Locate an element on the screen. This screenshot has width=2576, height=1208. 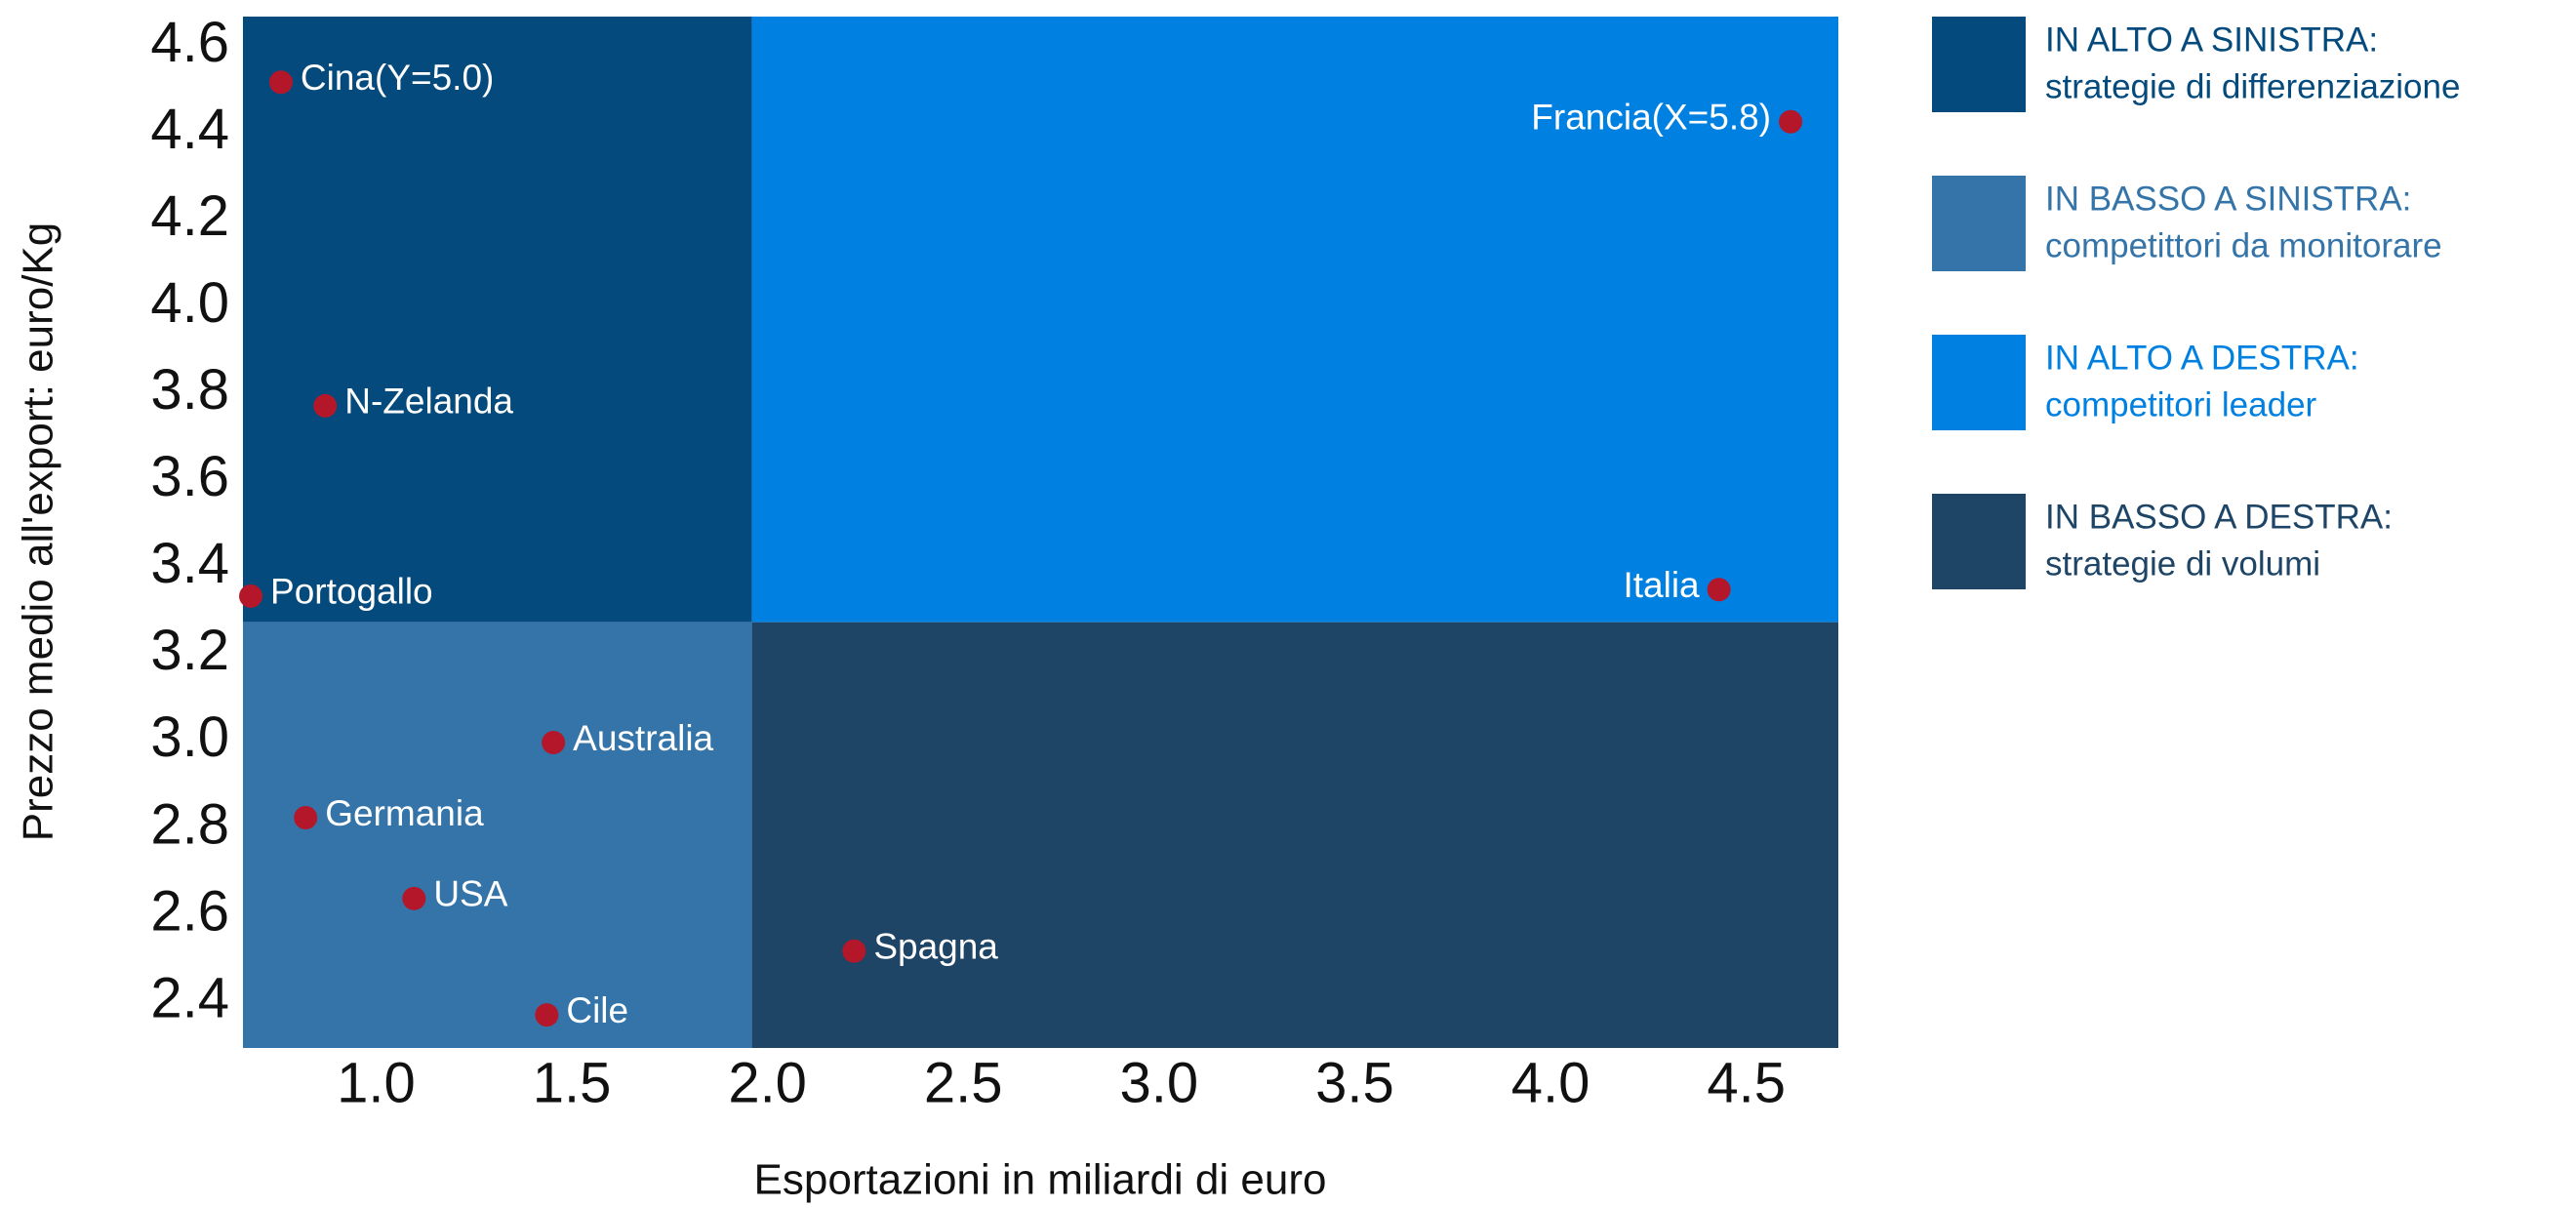
legend-title: IN ALTO A DESTRA: is located at coordinates (2202, 358).